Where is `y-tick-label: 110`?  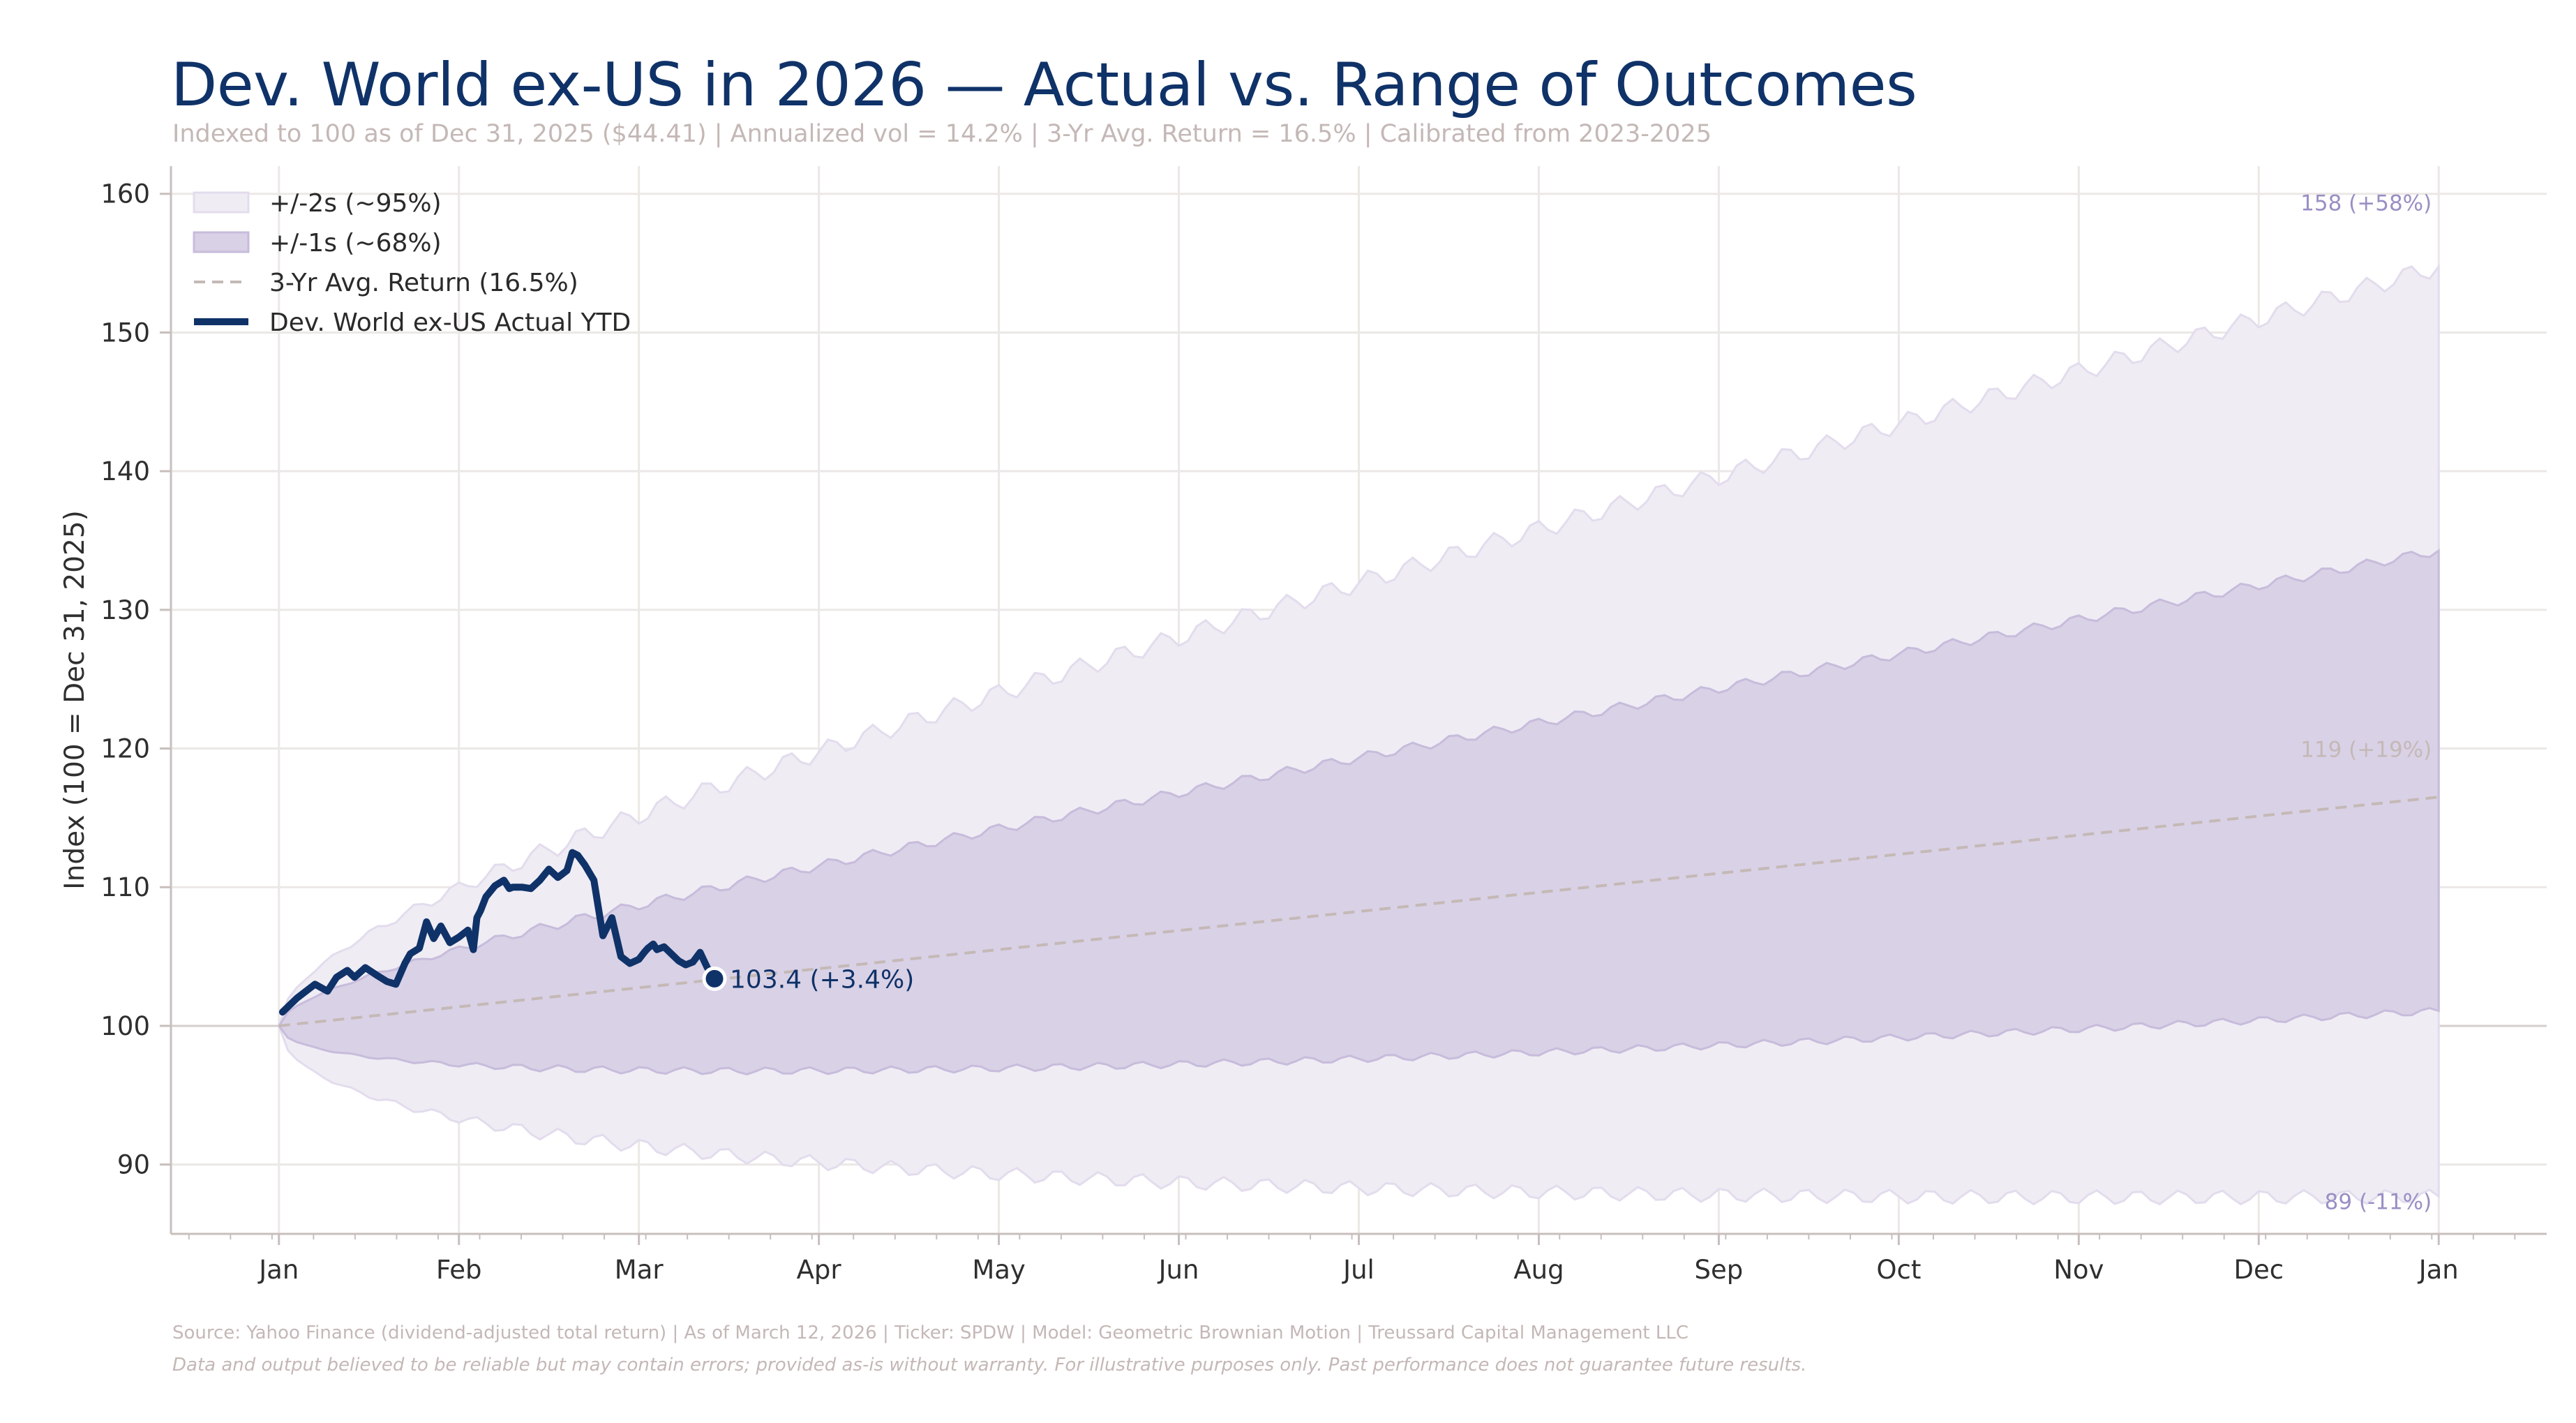
y-tick-label: 110 is located at coordinates (125, 887).